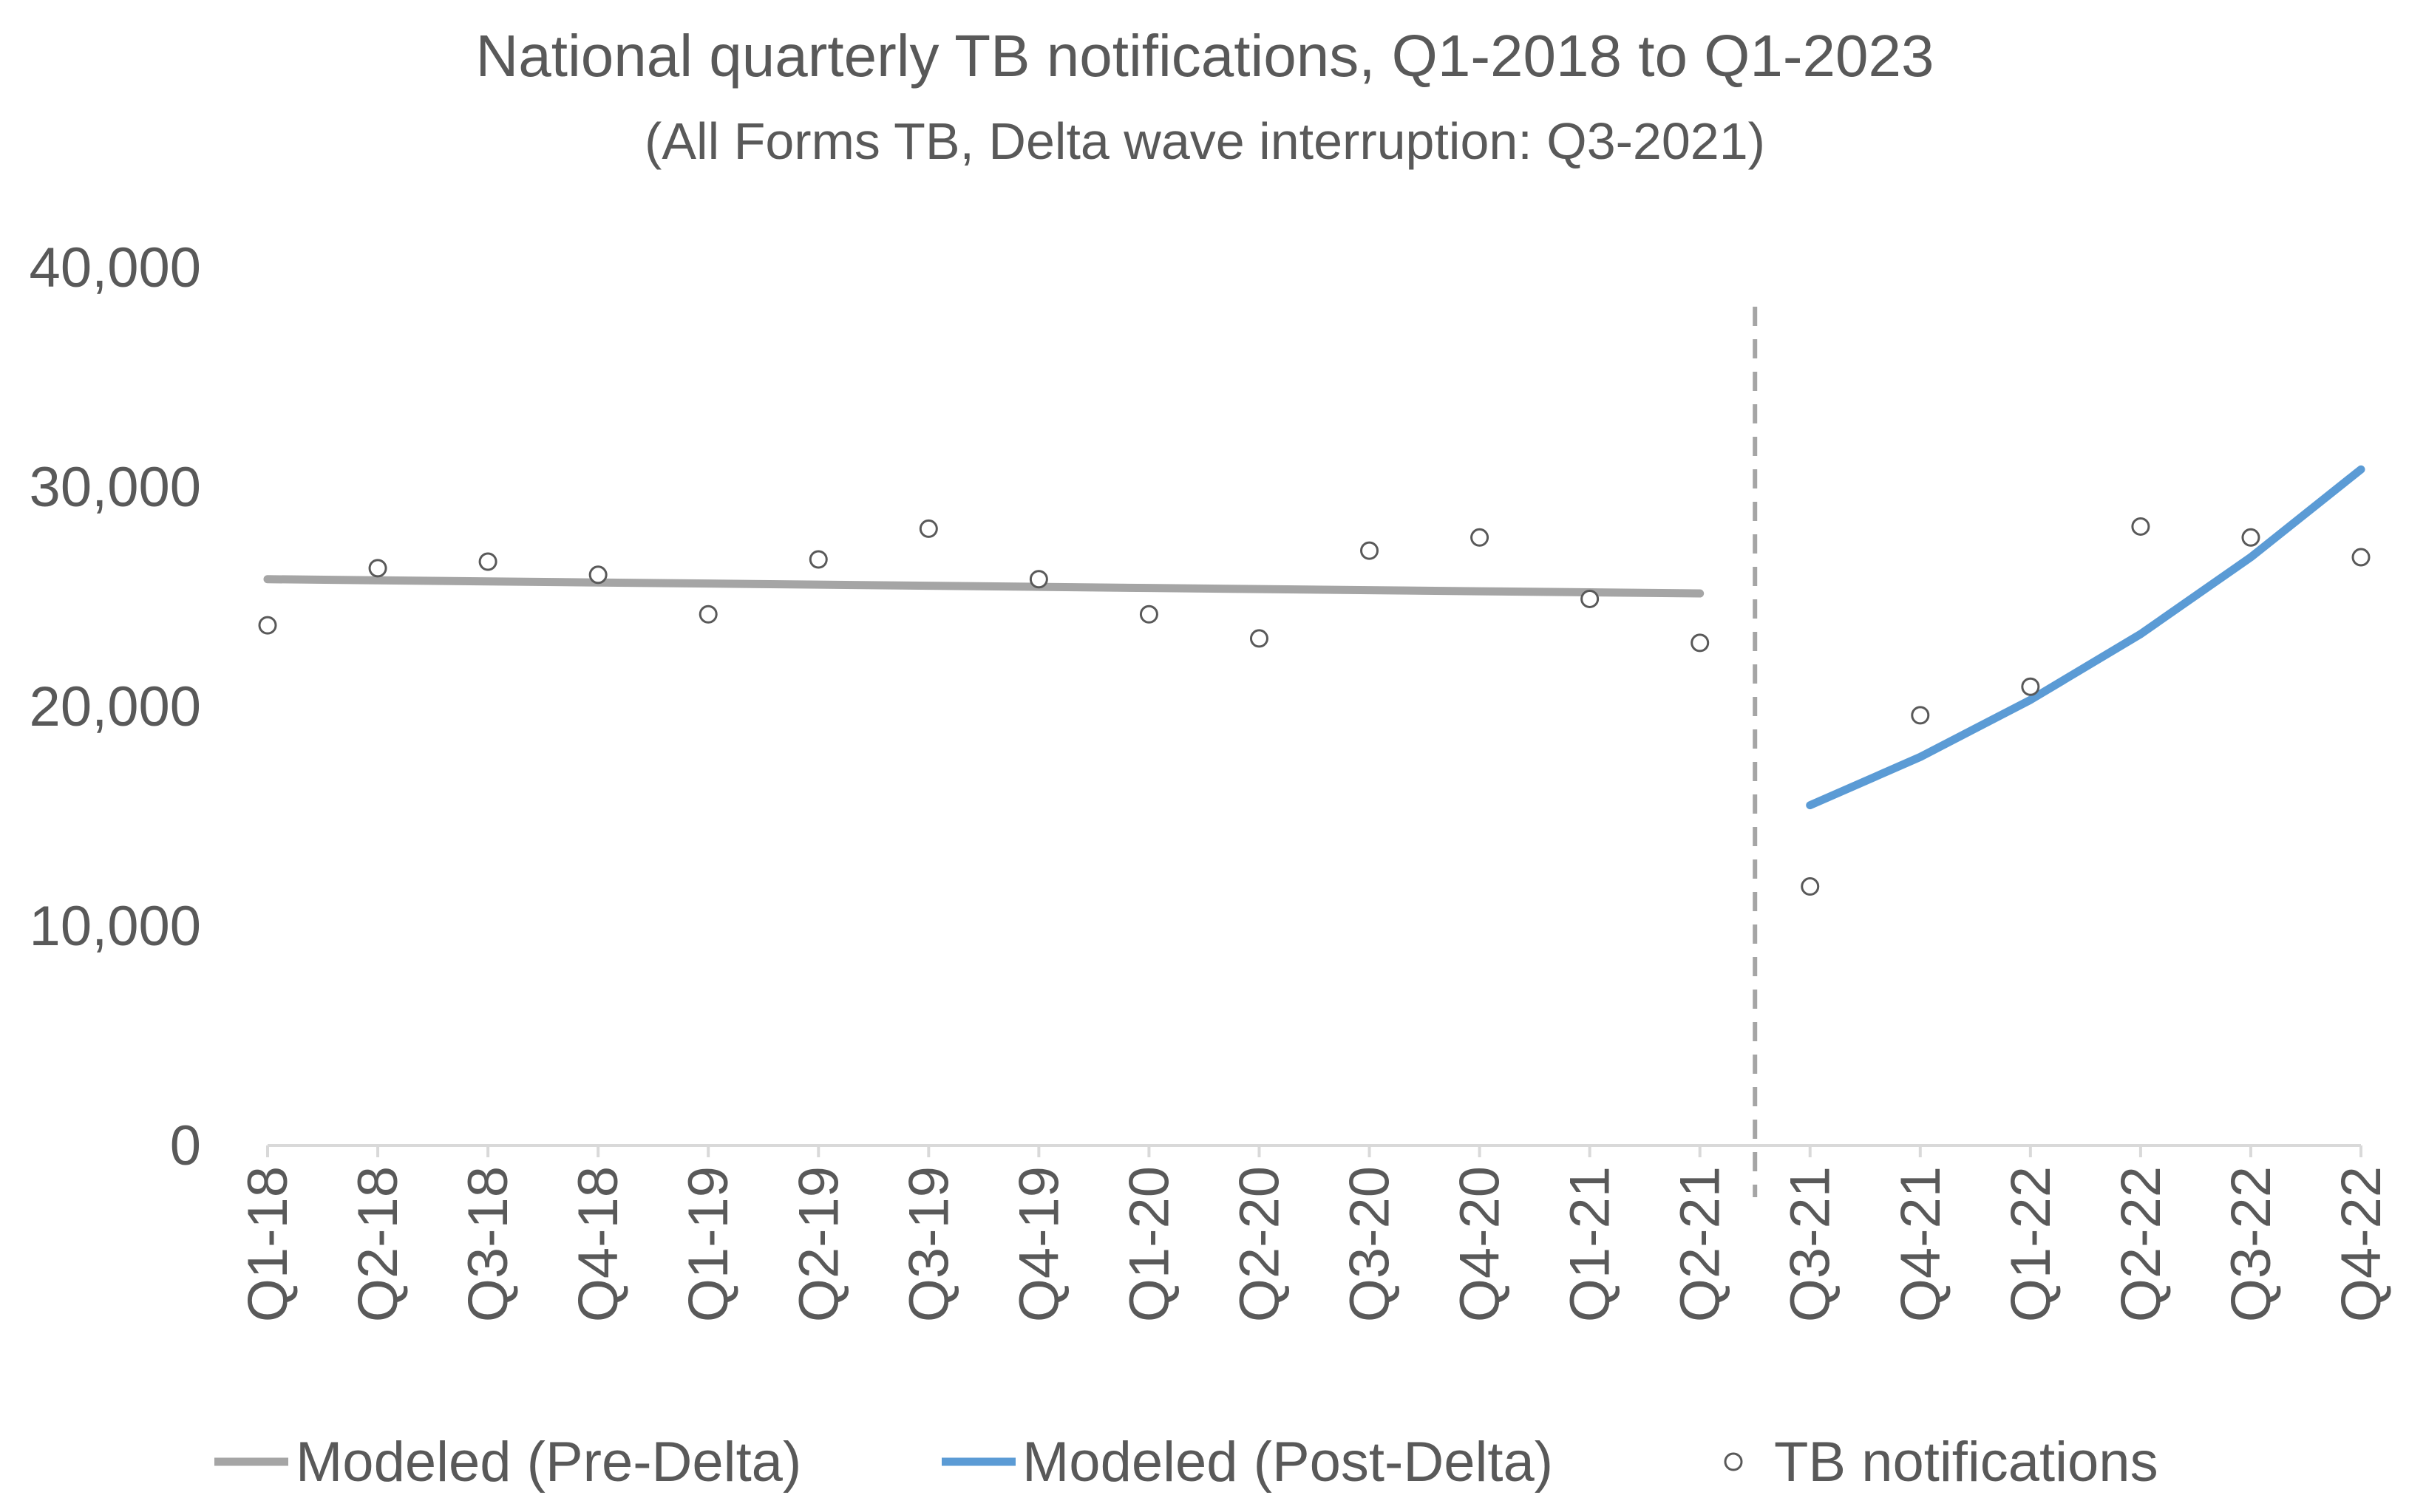 Image resolution: width=2409 pixels, height=1512 pixels. Describe the element at coordinates (1149, 1244) in the screenshot. I see `x-tick-label: Q1-20` at that location.